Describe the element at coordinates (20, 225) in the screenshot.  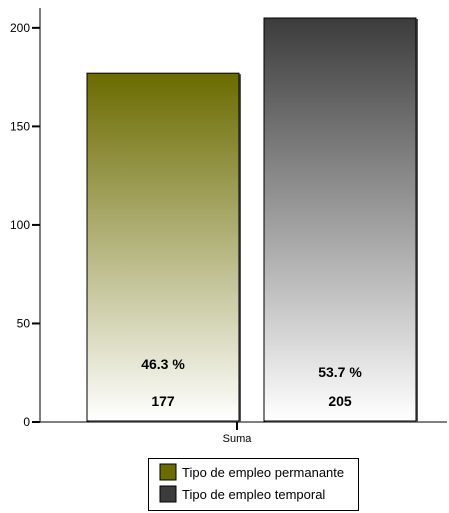
I see `y-tick-label: 100` at that location.